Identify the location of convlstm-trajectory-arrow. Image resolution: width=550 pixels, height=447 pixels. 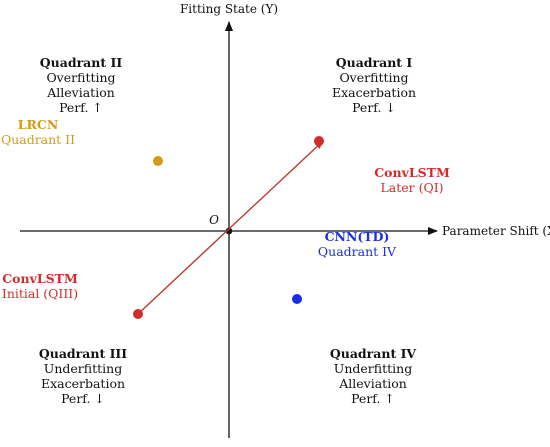
(230, 227).